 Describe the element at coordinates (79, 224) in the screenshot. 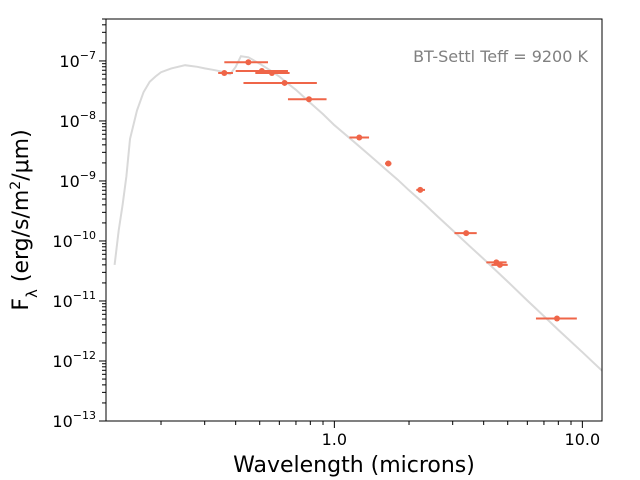

I see `y-axis: 10⁻¹³ 10⁻¹² 10⁻¹¹ 10⁻¹⁰ 10⁻⁹ 10⁻⁸ 10⁻⁷` at that location.